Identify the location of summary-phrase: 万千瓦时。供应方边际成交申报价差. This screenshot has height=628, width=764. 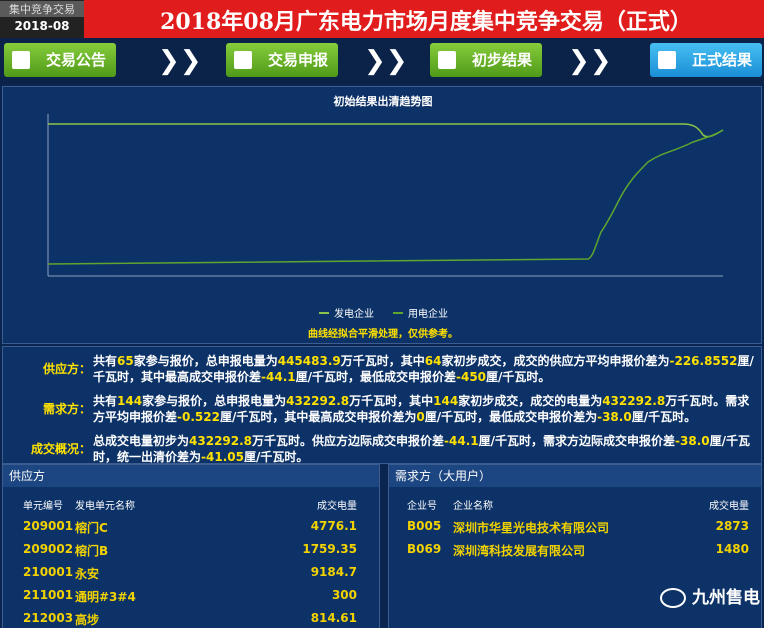
(348, 441).